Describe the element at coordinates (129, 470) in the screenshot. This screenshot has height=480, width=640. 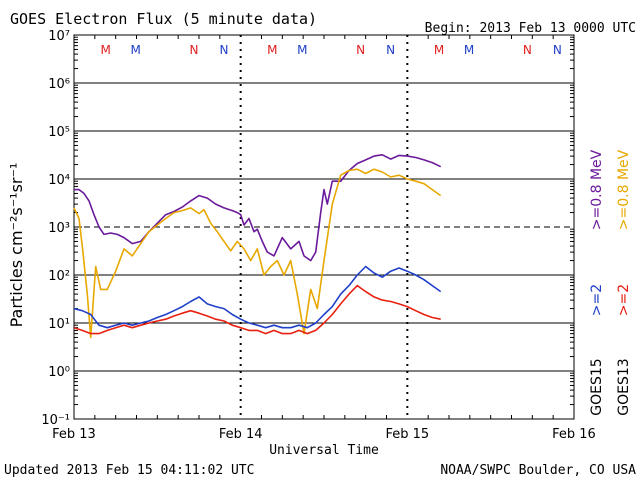
I see `updated-label: Updated 2013 Feb 15 04:11:02 UTC` at that location.